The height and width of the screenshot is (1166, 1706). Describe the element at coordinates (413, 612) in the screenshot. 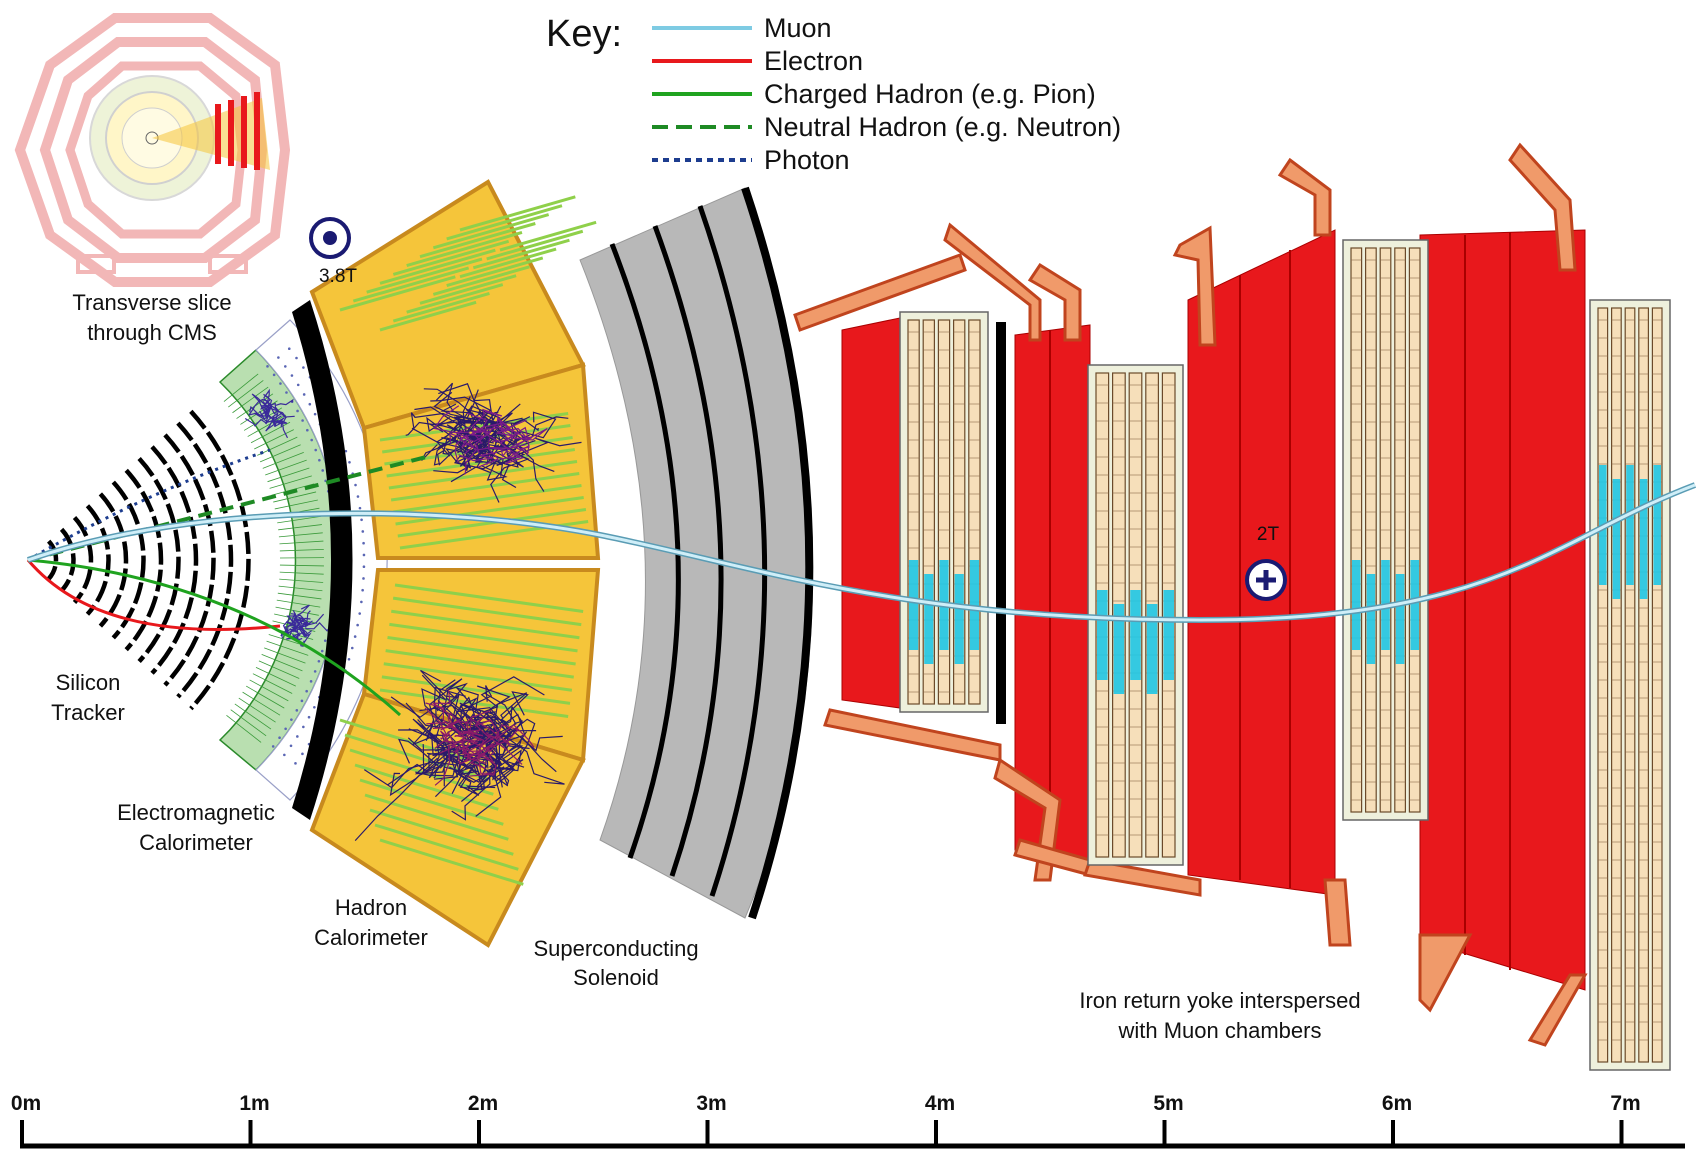

I see `particle-showers` at that location.